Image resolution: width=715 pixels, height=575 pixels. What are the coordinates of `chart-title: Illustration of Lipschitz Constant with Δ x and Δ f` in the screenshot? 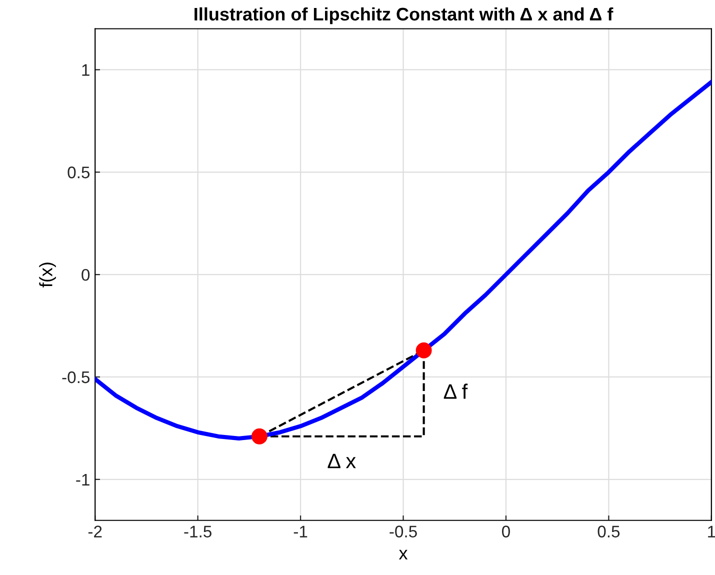 It's located at (404, 15).